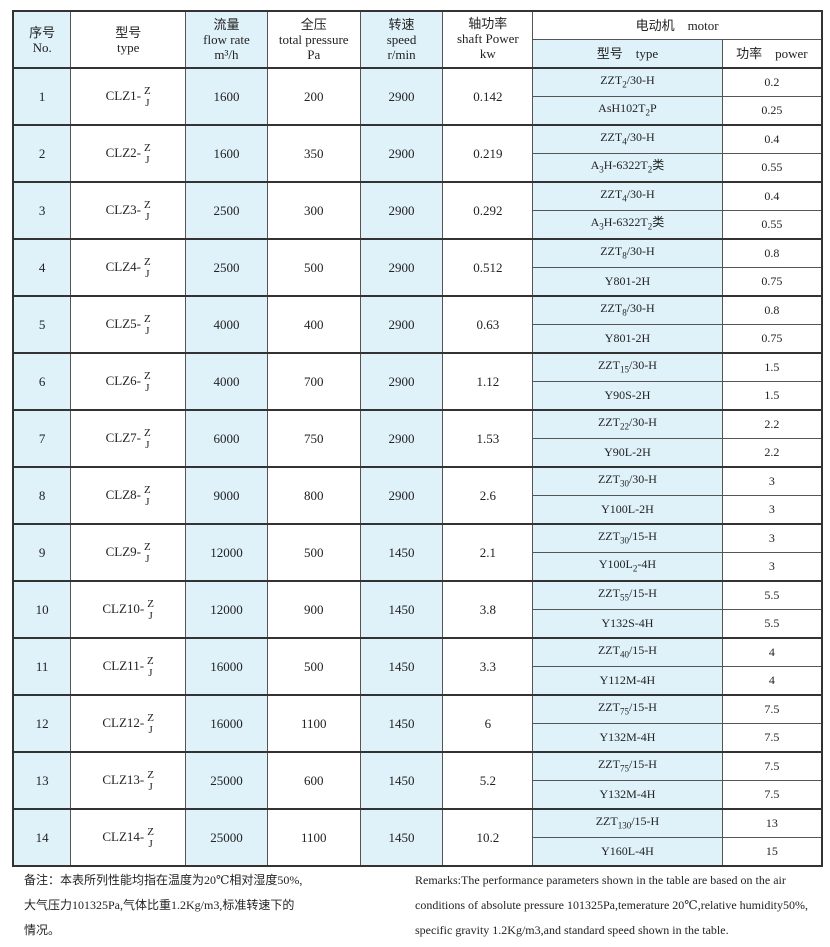 This screenshot has height=947, width=830. I want to click on motor-type: ZZT55/15-H, so click(627, 595).